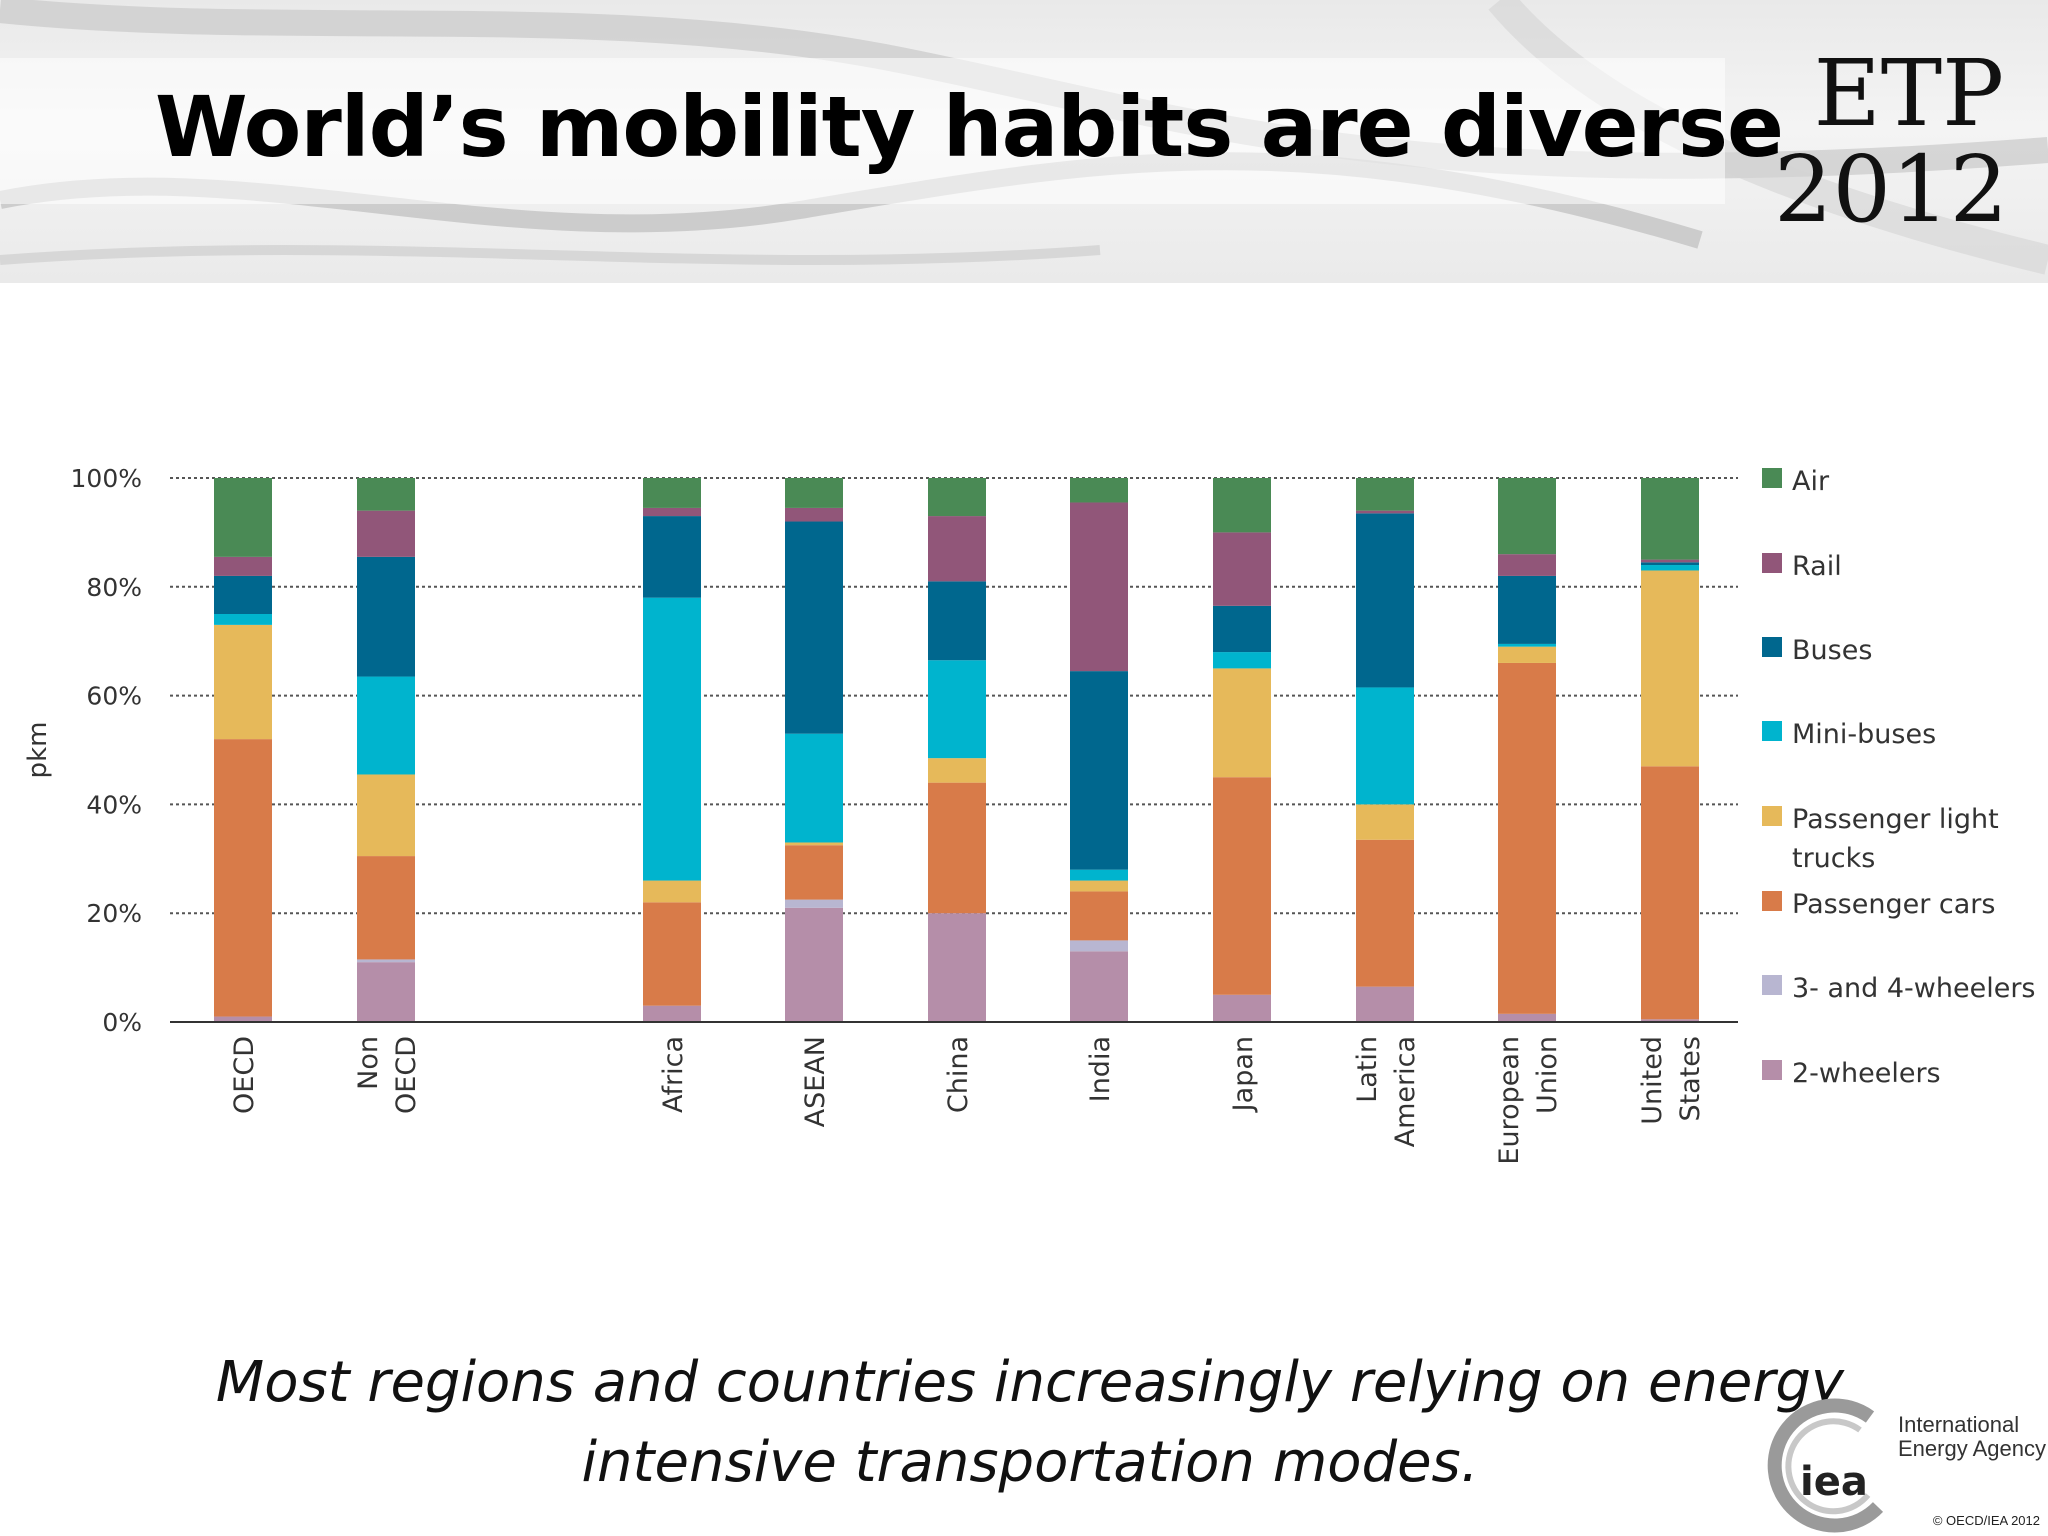 This screenshot has height=1536, width=2048. Describe the element at coordinates (1891, 189) in the screenshot. I see `etp-logo-line2: 2012` at that location.